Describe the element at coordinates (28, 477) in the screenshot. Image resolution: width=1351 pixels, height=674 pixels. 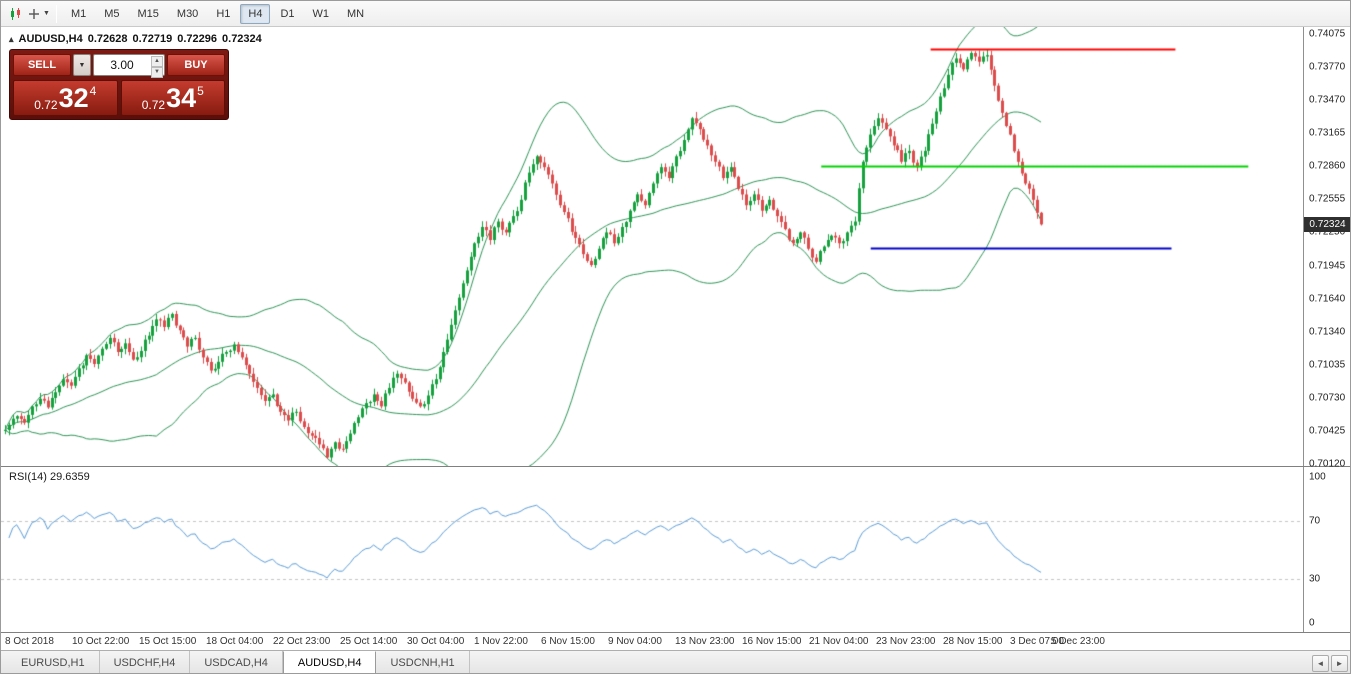
I see `rsi-indicator-label: RSI(14)` at that location.